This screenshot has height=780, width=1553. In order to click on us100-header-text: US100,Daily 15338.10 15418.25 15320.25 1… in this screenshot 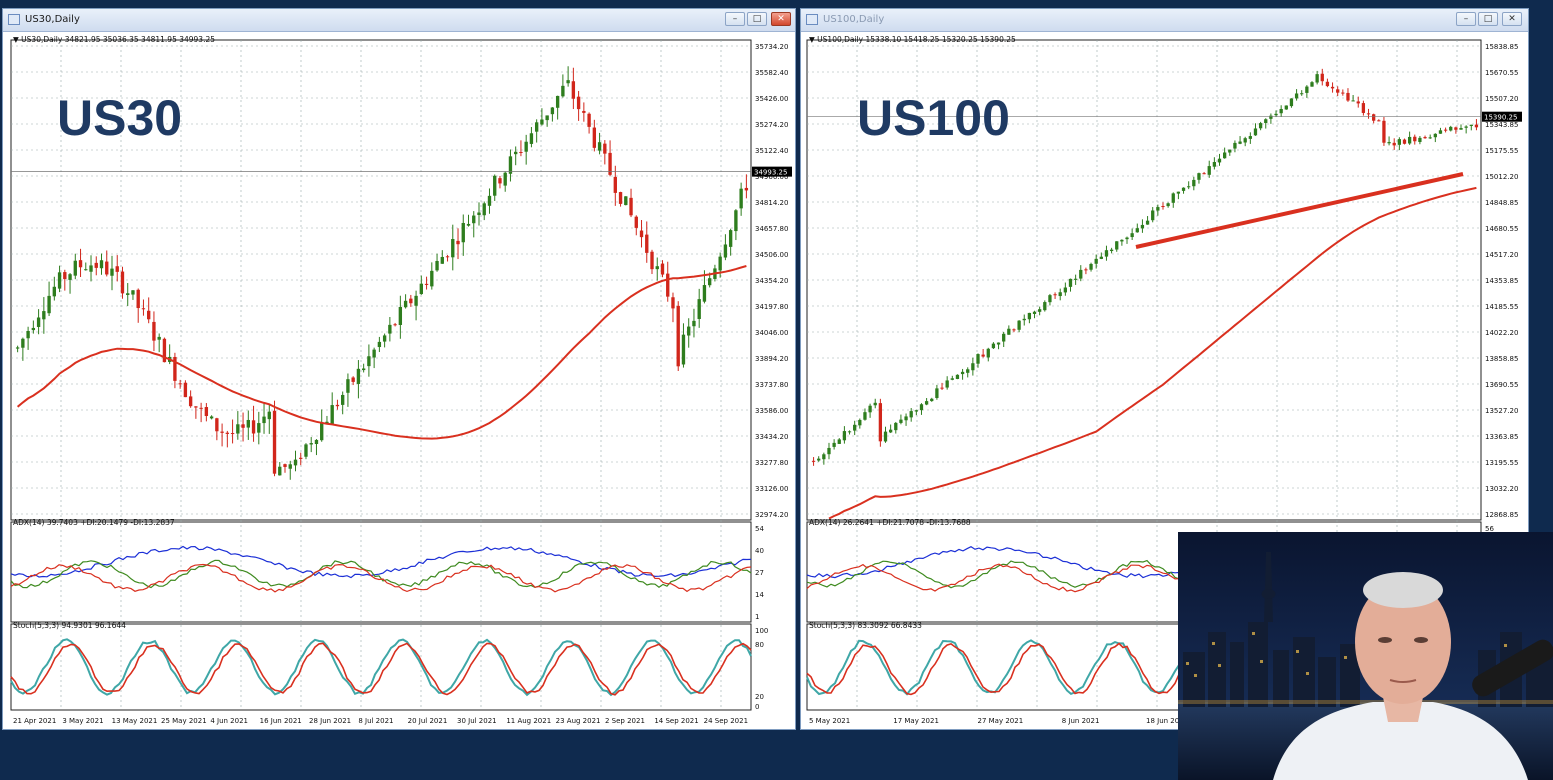, I will do `click(916, 39)`.